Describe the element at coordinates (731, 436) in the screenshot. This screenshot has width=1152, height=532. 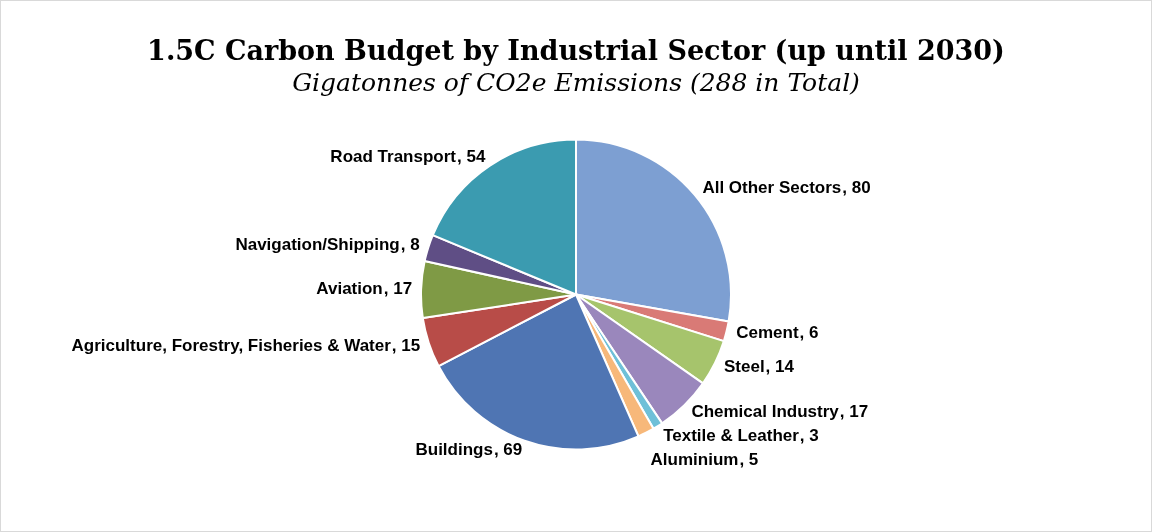
I see `slice-label: Textile & Leather` at that location.